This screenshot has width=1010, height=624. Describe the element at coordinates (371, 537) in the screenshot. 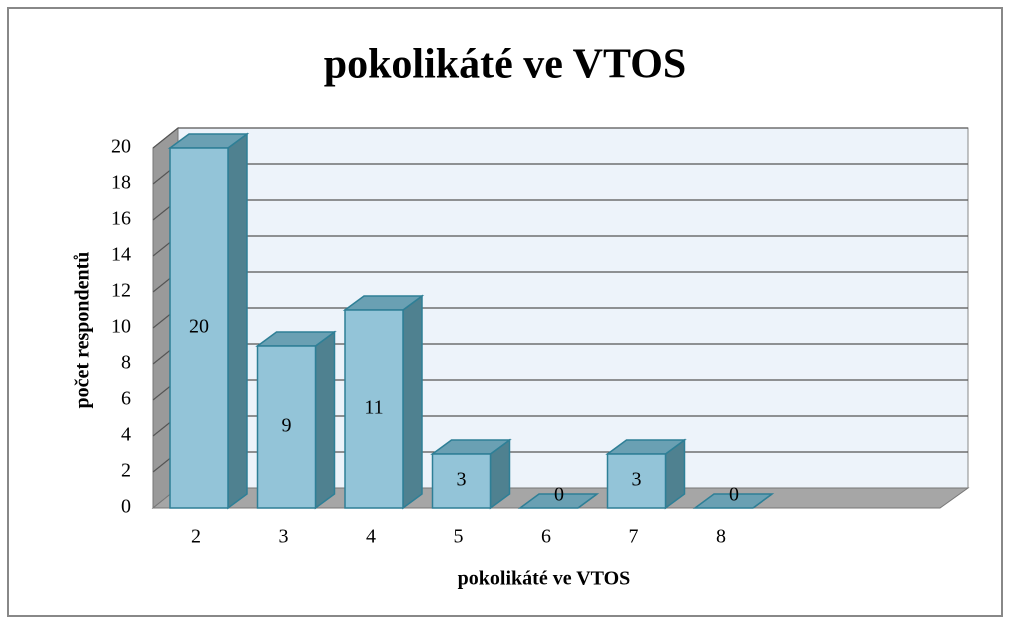

I see `x-tick-label: 4` at that location.